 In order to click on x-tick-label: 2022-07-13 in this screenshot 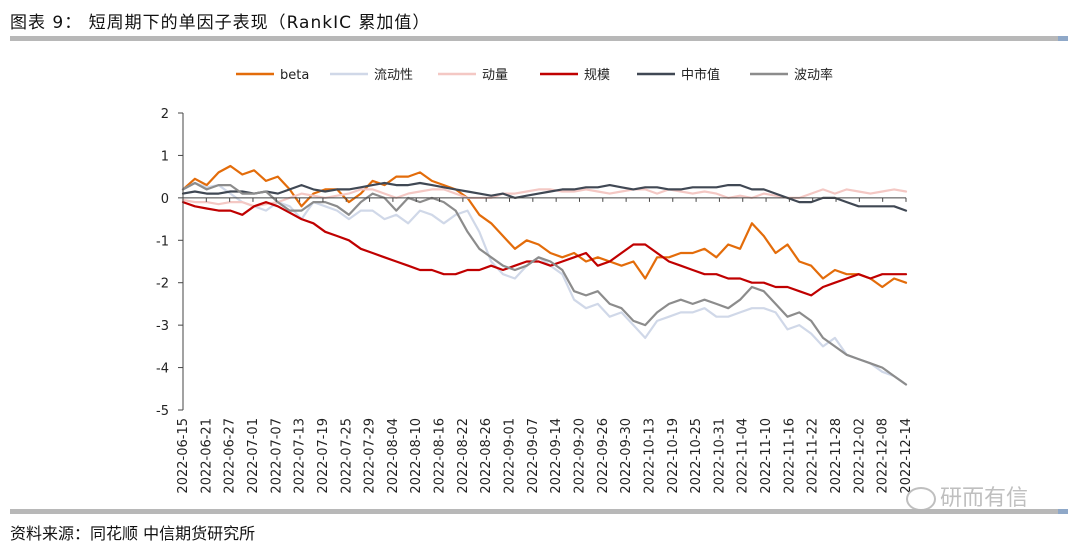, I will do `click(300, 456)`.